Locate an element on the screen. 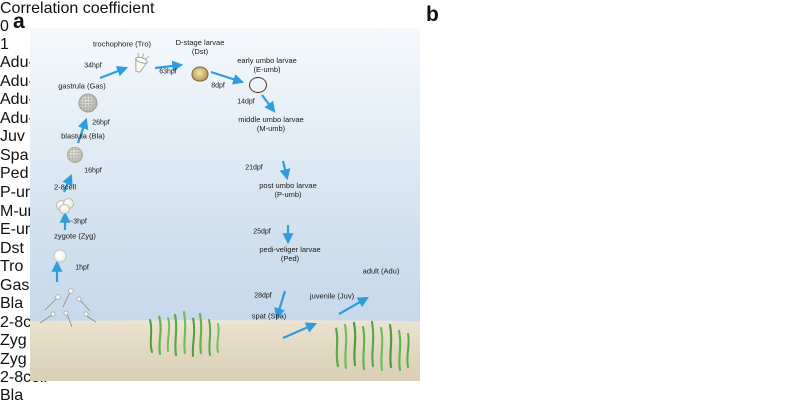 This screenshot has width=799, height=406. seagrass-left is located at coordinates (184, 333).